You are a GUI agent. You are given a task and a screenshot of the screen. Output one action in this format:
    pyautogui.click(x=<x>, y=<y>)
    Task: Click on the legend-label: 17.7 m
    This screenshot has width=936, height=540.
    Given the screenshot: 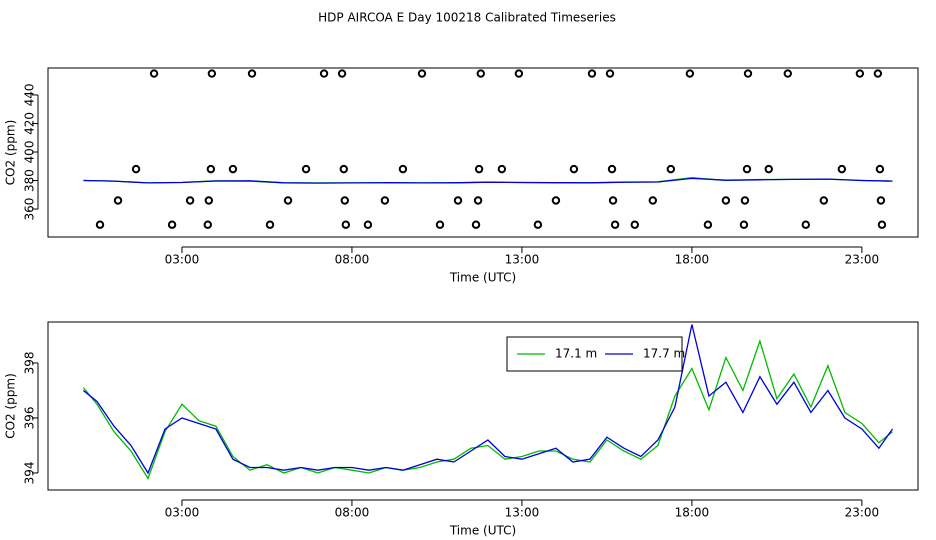 What is the action you would take?
    pyautogui.click(x=664, y=354)
    